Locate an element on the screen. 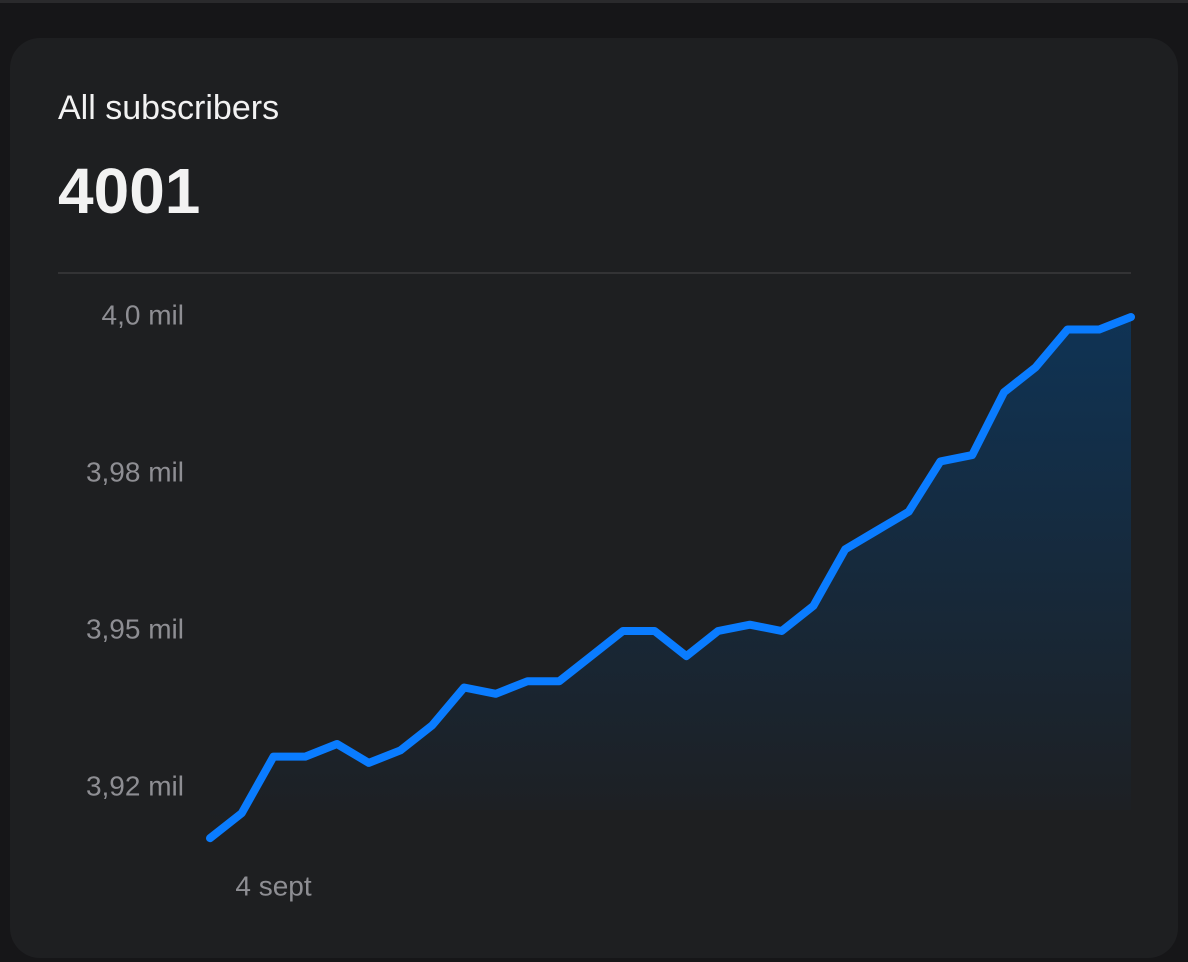 The width and height of the screenshot is (1188, 962). y-tick-label: 3,92 mil is located at coordinates (135, 785).